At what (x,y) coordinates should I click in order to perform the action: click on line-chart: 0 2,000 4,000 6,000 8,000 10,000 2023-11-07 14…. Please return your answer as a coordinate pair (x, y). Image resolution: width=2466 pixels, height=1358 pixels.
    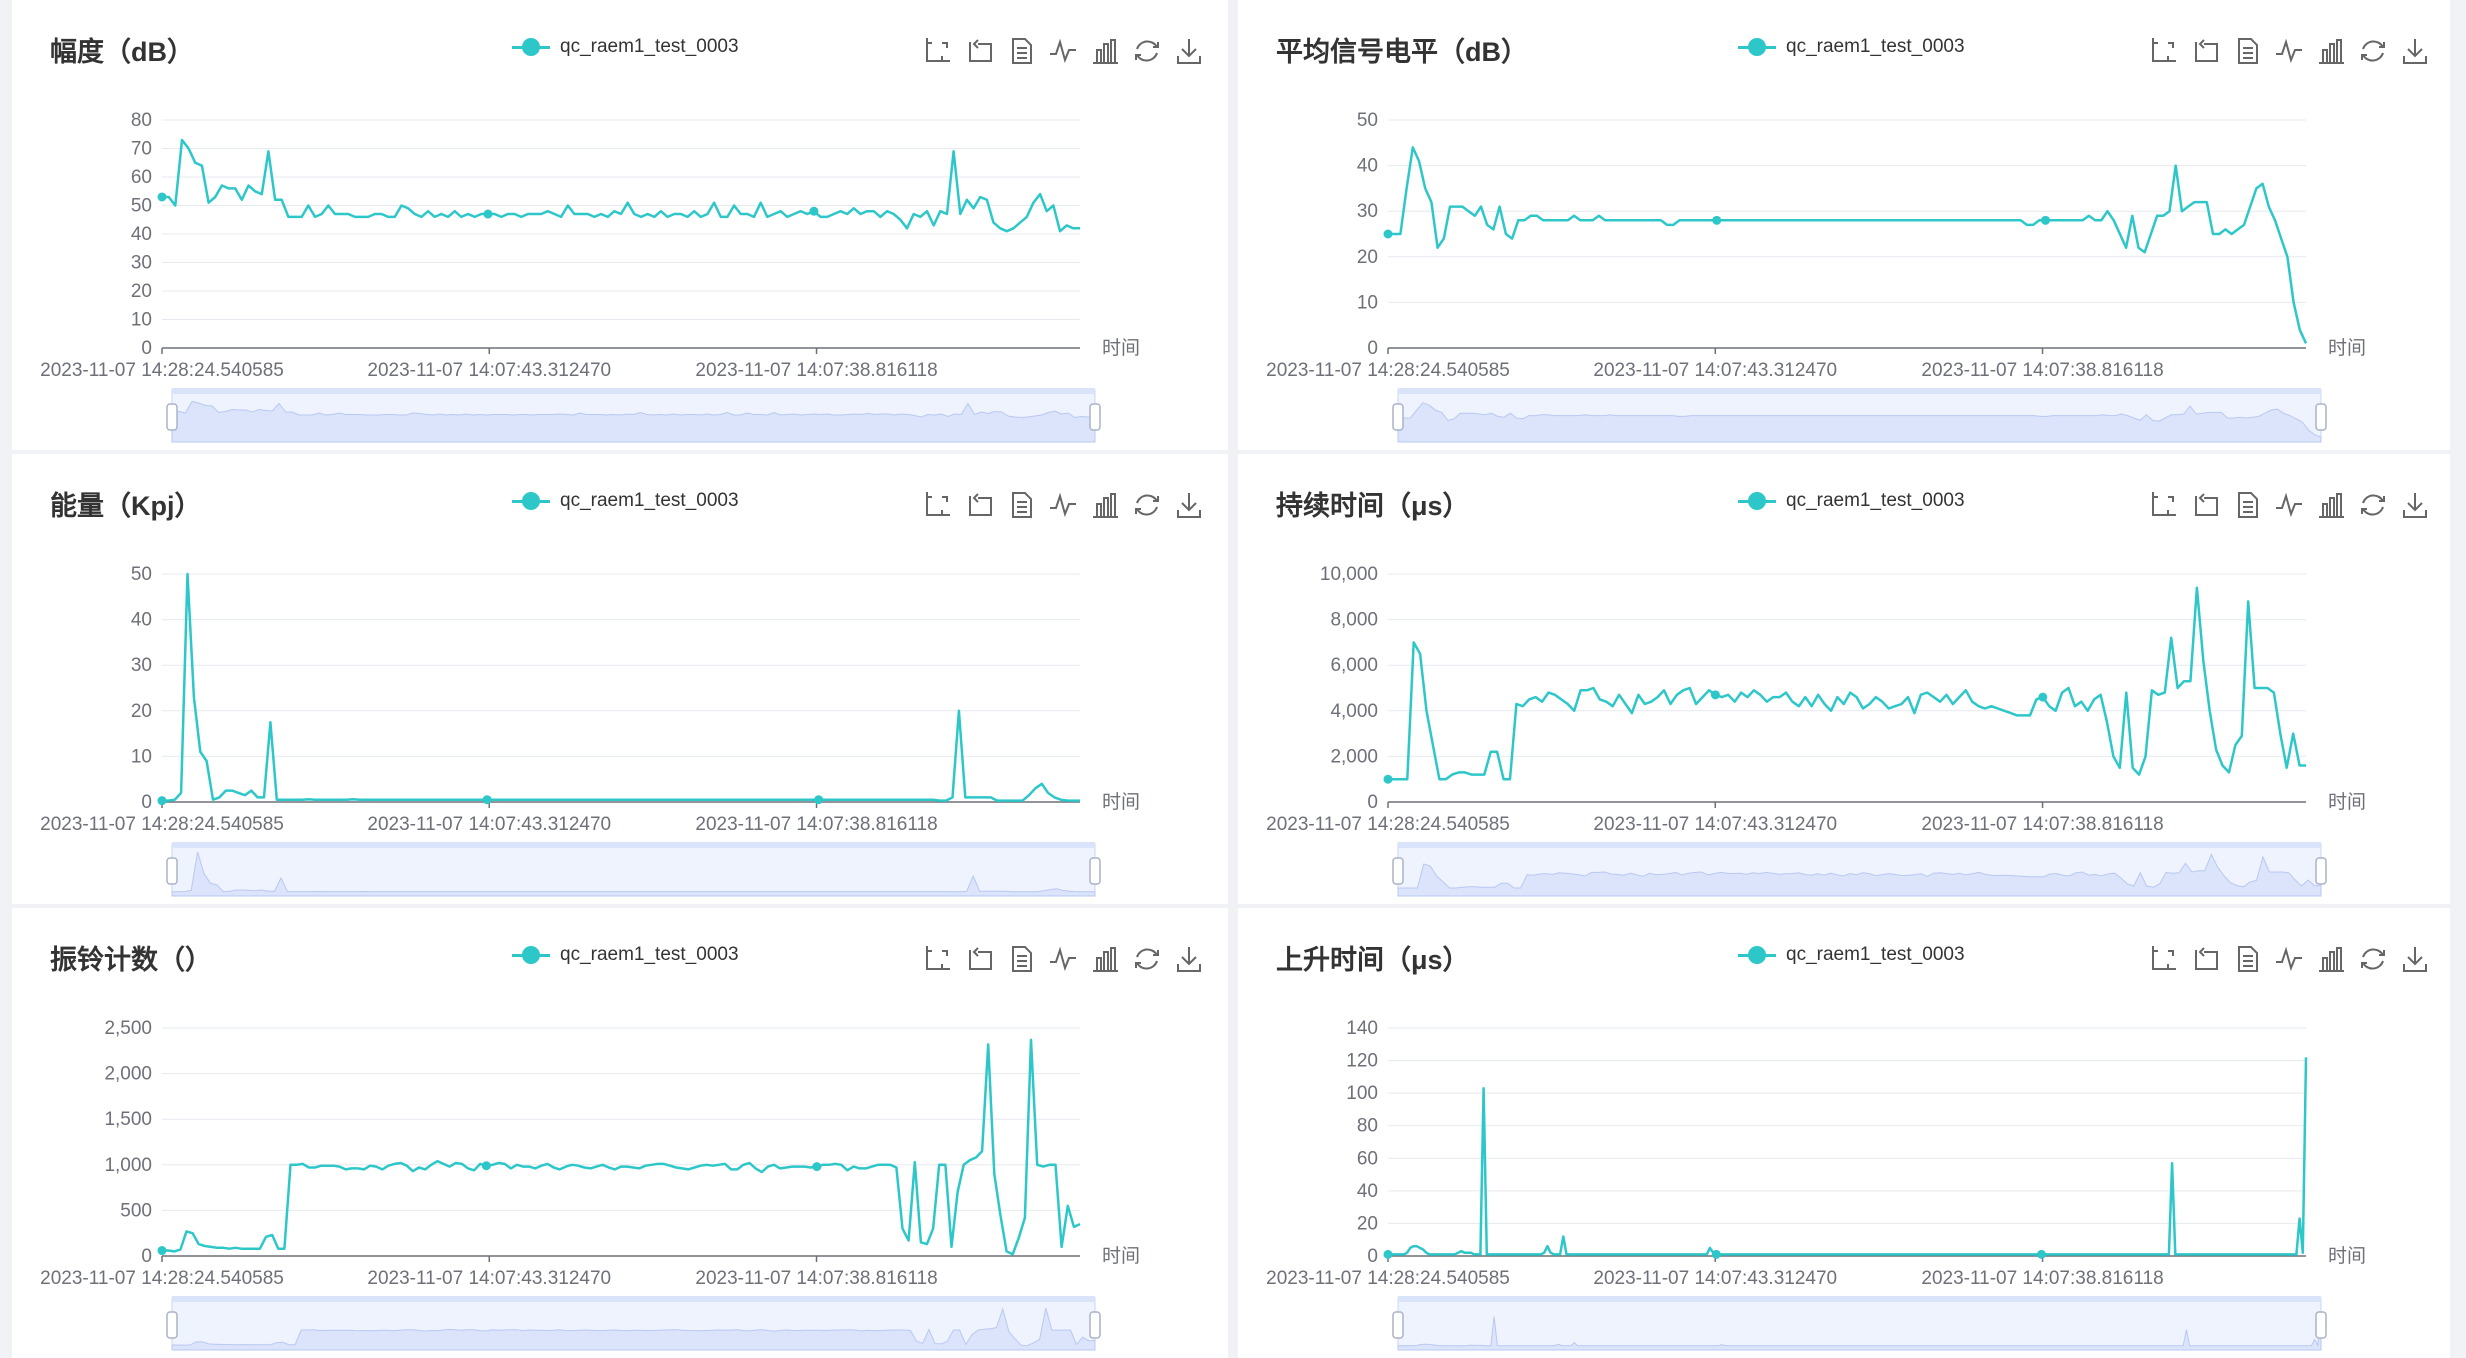
    Looking at the image, I should click on (1816, 730).